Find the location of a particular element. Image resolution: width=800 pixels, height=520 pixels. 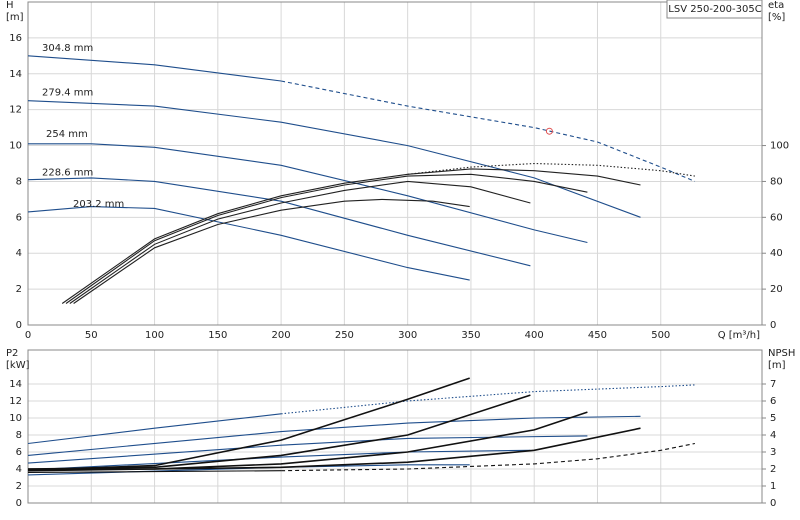

x-tick-label: 450 is located at coordinates (597, 335).